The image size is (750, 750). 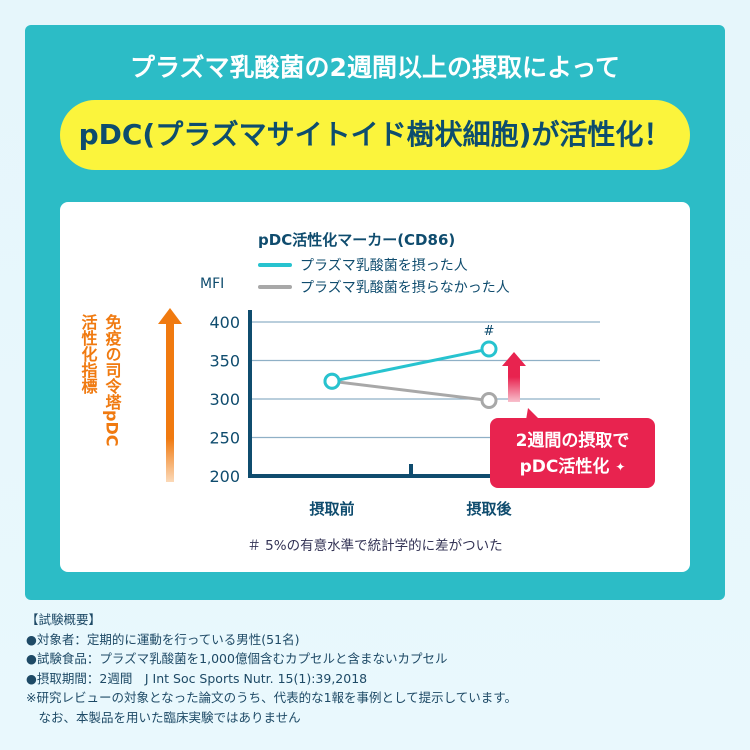 I want to click on y-tick-label: 400, so click(x=224, y=322).